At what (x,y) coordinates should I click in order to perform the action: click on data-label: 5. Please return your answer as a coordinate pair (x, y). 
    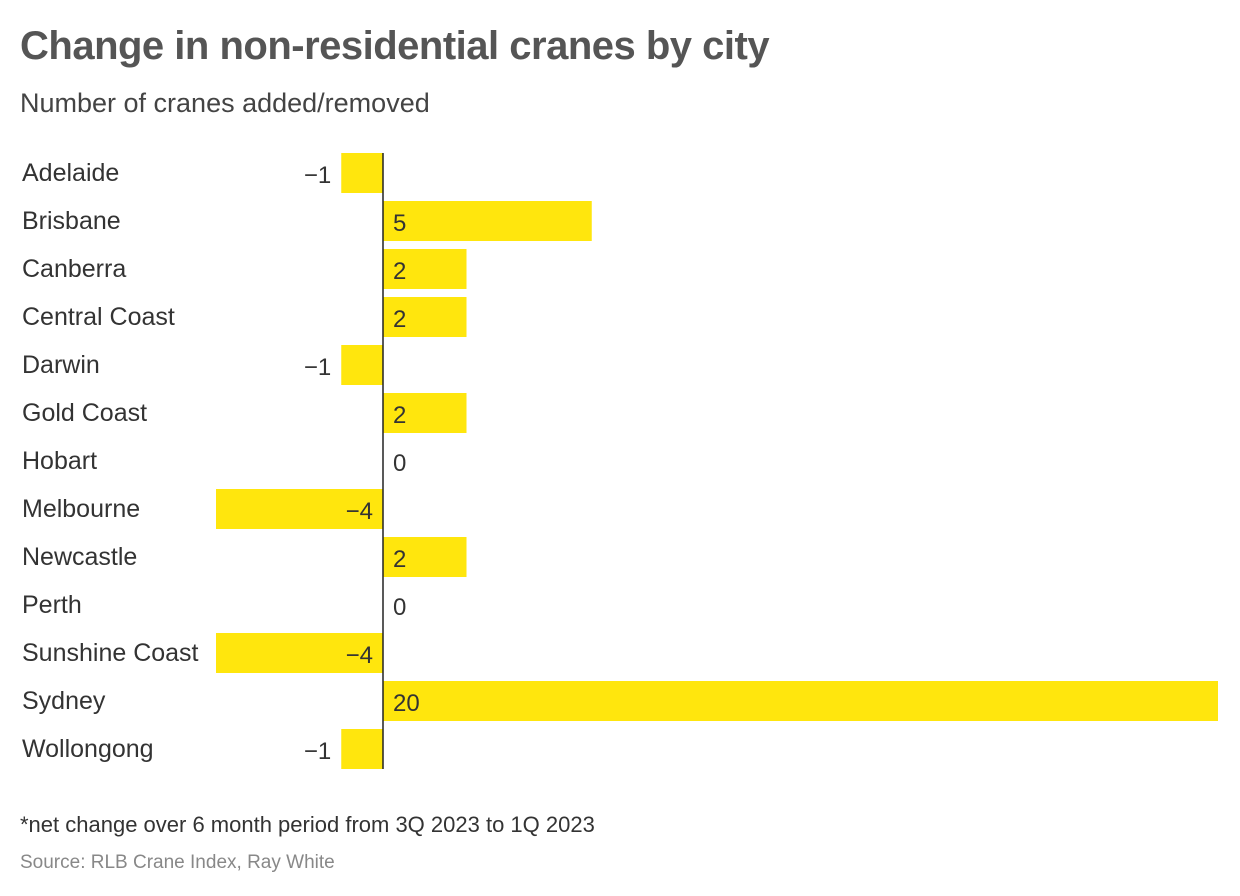
    Looking at the image, I should click on (399, 223).